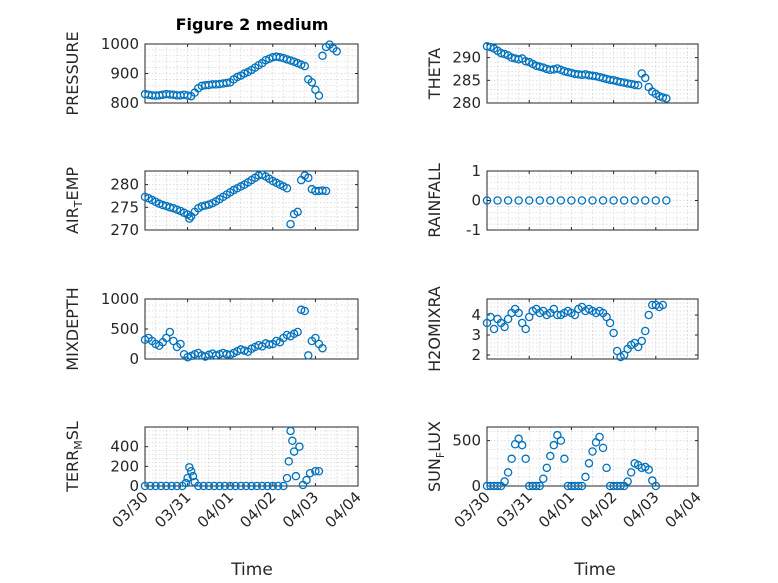 Image resolution: width=778 pixels, height=583 pixels. What do you see at coordinates (124, 466) in the screenshot?
I see `y-tick-label: 200` at bounding box center [124, 466].